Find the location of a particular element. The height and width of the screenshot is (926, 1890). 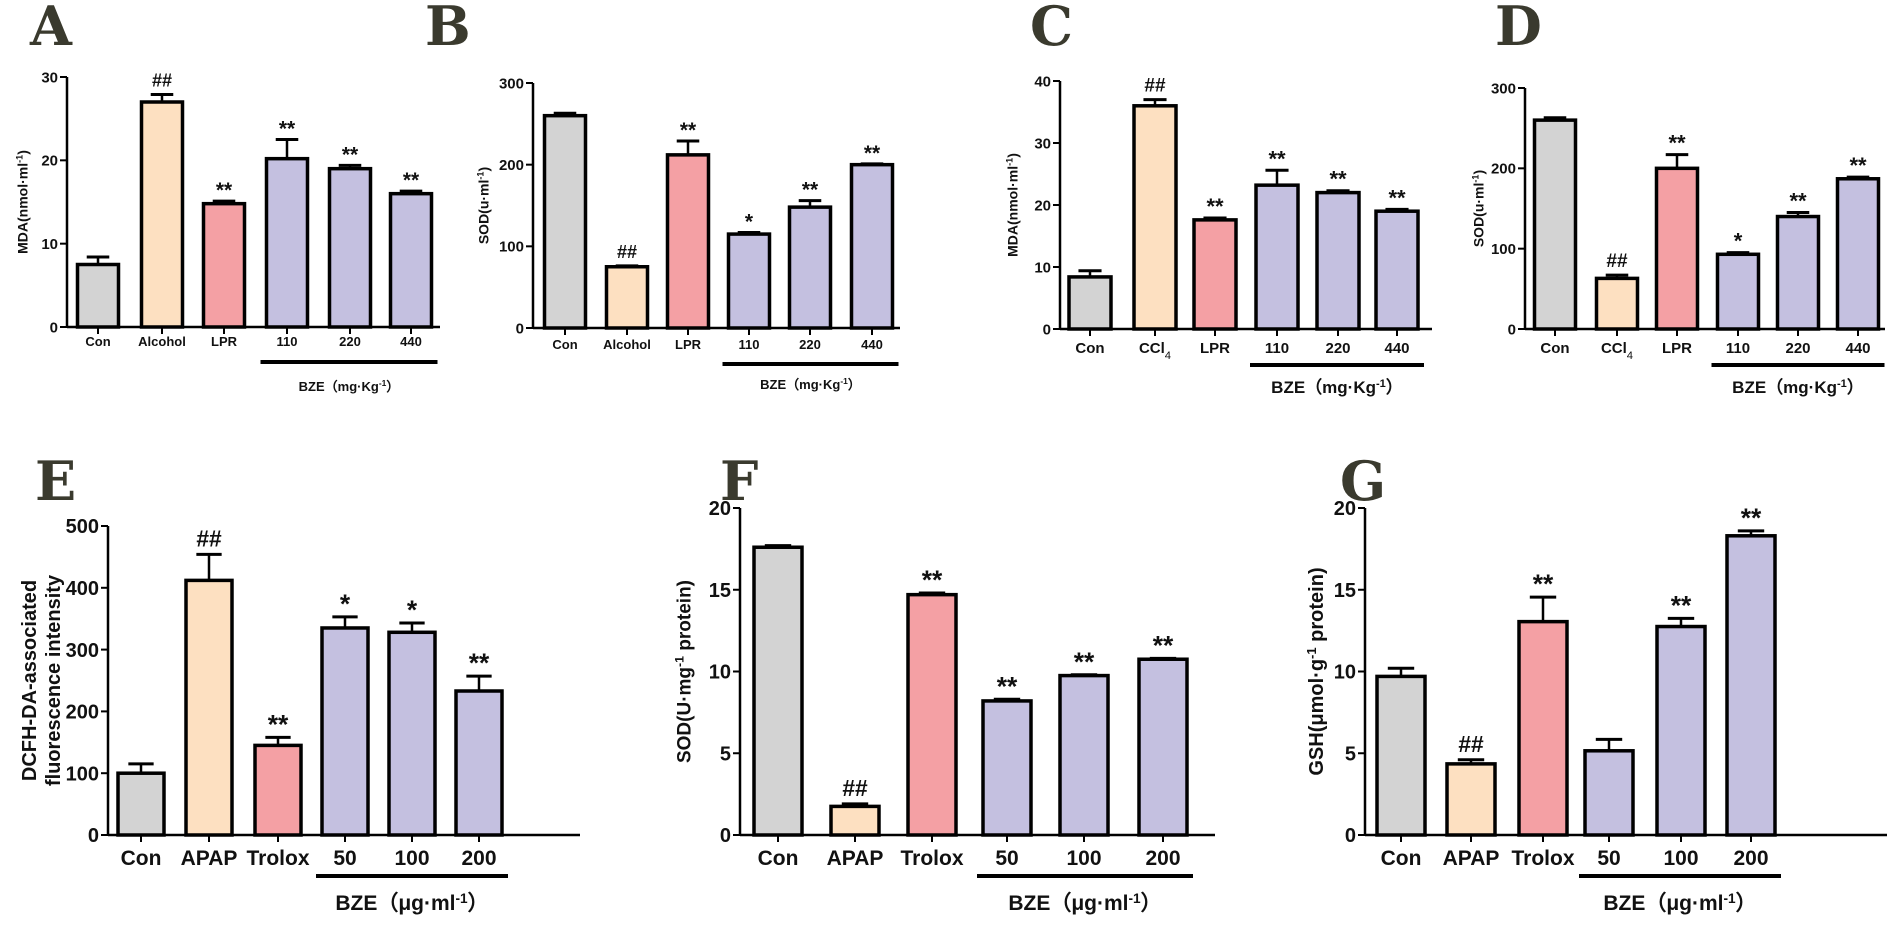

y-tick-label: 30 is located at coordinates (1042, 143).